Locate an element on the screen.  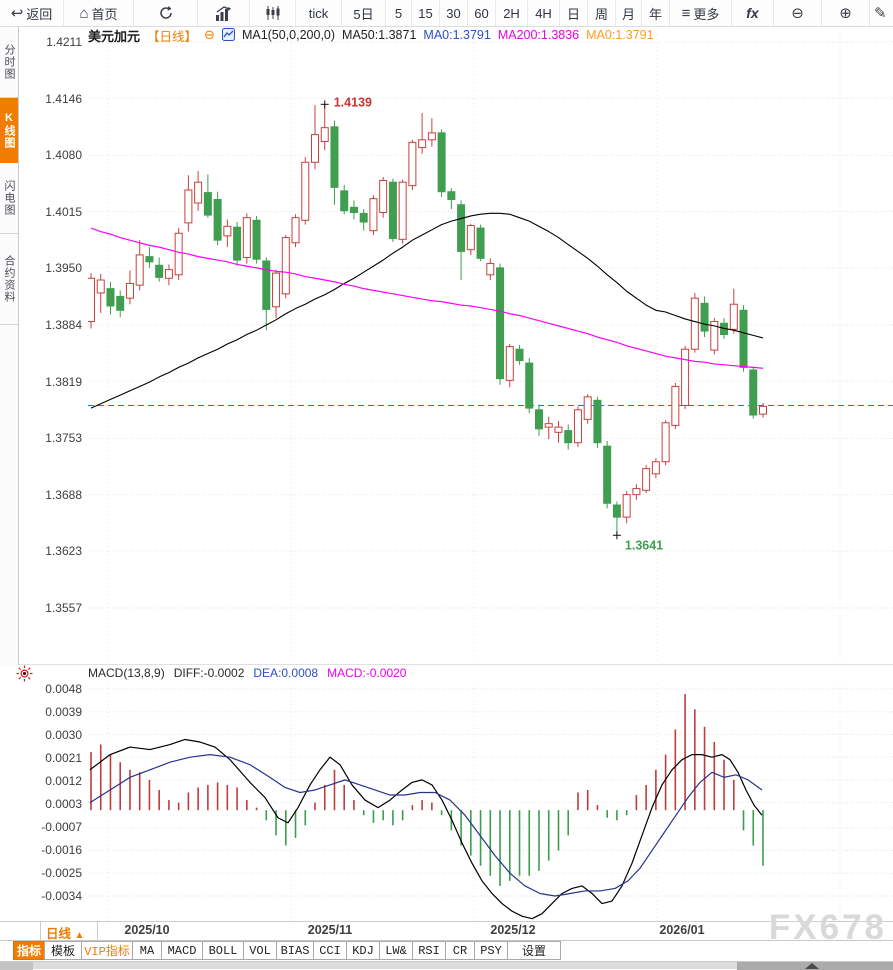
fx-icon: fx is located at coordinates (752, 13).